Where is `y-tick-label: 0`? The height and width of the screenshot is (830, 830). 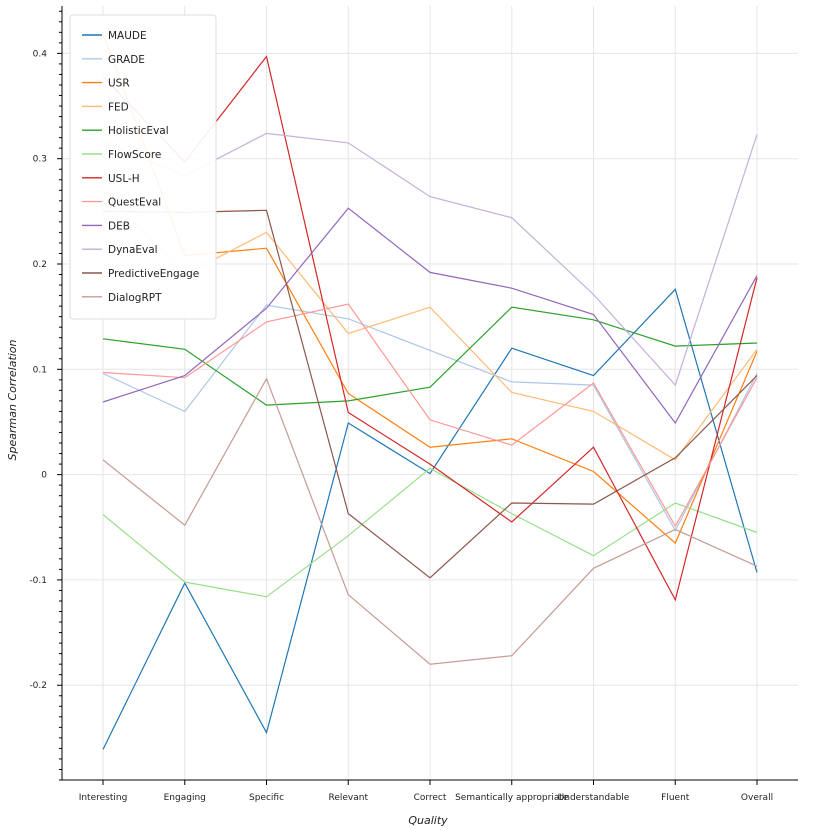 y-tick-label: 0 is located at coordinates (44, 476).